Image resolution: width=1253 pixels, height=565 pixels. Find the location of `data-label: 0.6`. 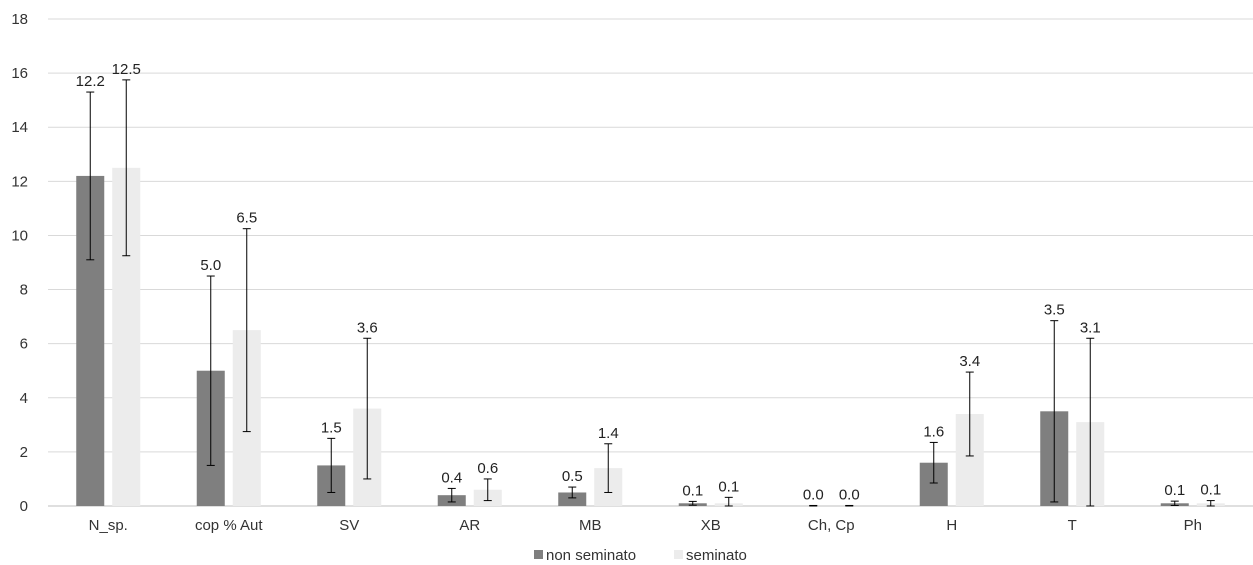

data-label: 0.6 is located at coordinates (487, 468).